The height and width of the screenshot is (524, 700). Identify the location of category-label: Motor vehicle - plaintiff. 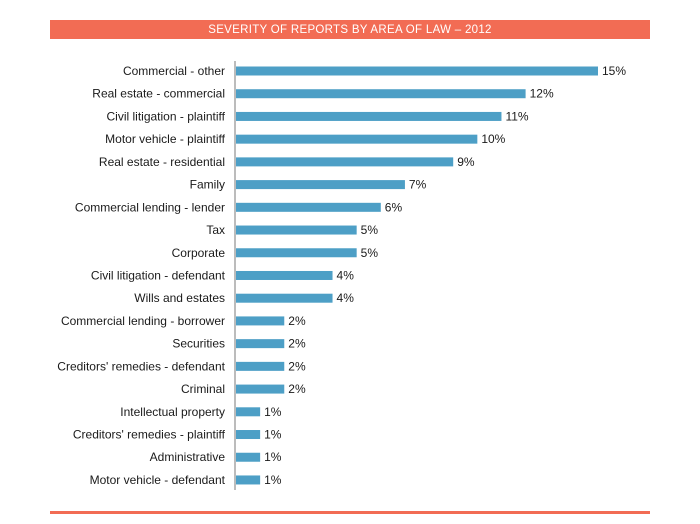
(165, 139).